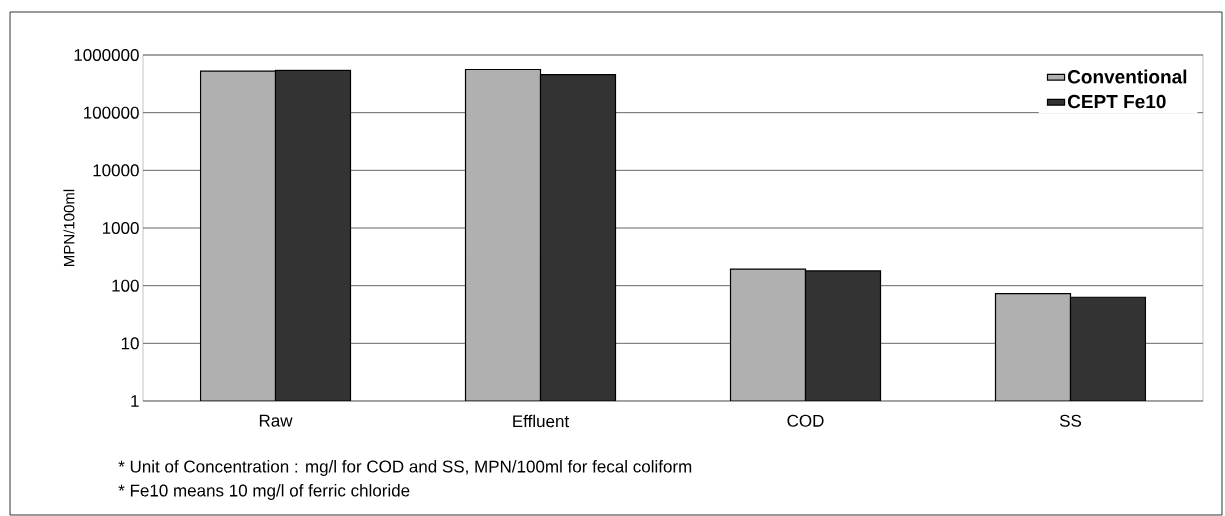  I want to click on y-tick-label: 1000000, so click(106, 55).